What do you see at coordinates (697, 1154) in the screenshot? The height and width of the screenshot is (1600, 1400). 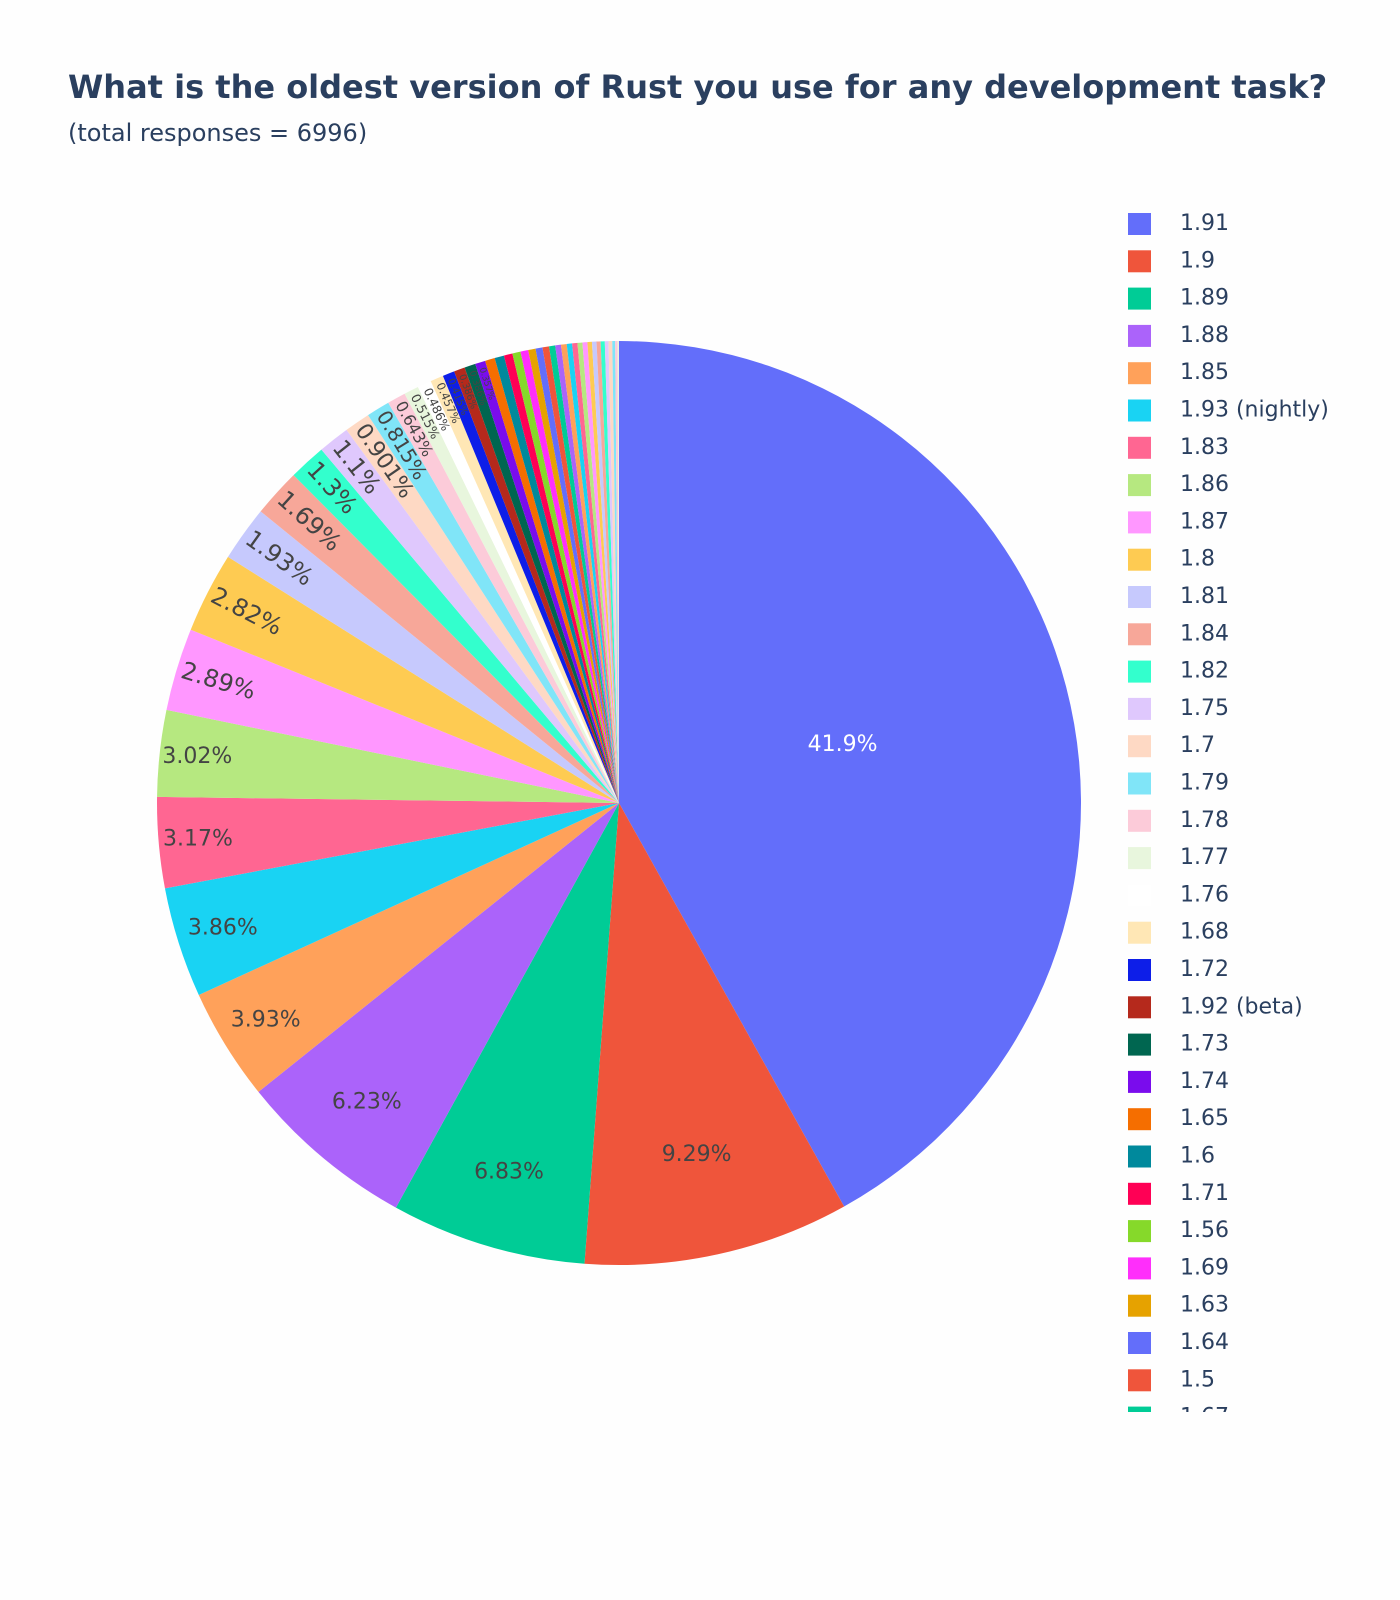 I see `slice-label: 9.29%` at bounding box center [697, 1154].